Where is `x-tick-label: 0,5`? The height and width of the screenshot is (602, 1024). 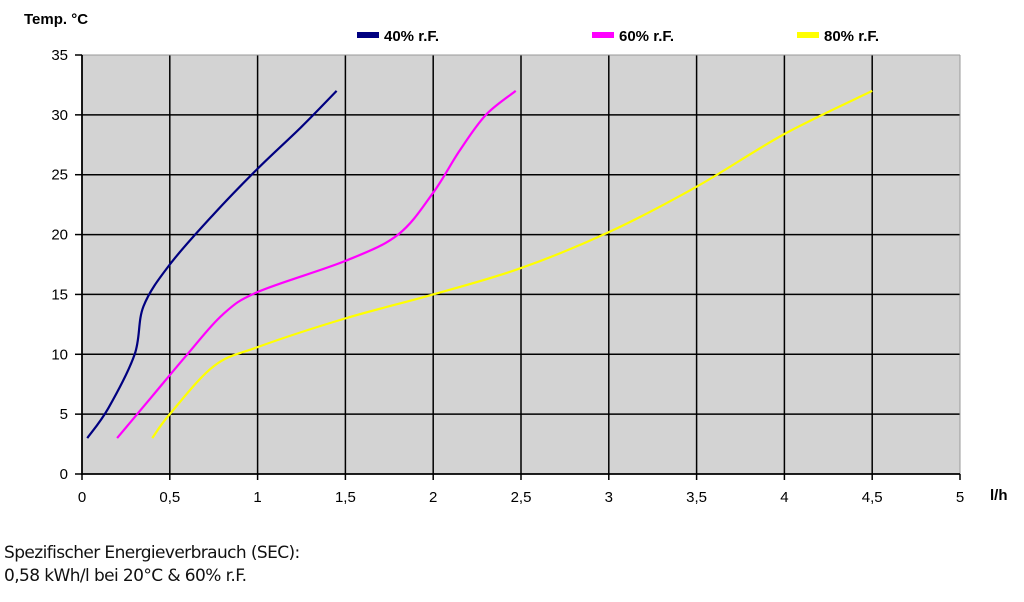 x-tick-label: 0,5 is located at coordinates (169, 497).